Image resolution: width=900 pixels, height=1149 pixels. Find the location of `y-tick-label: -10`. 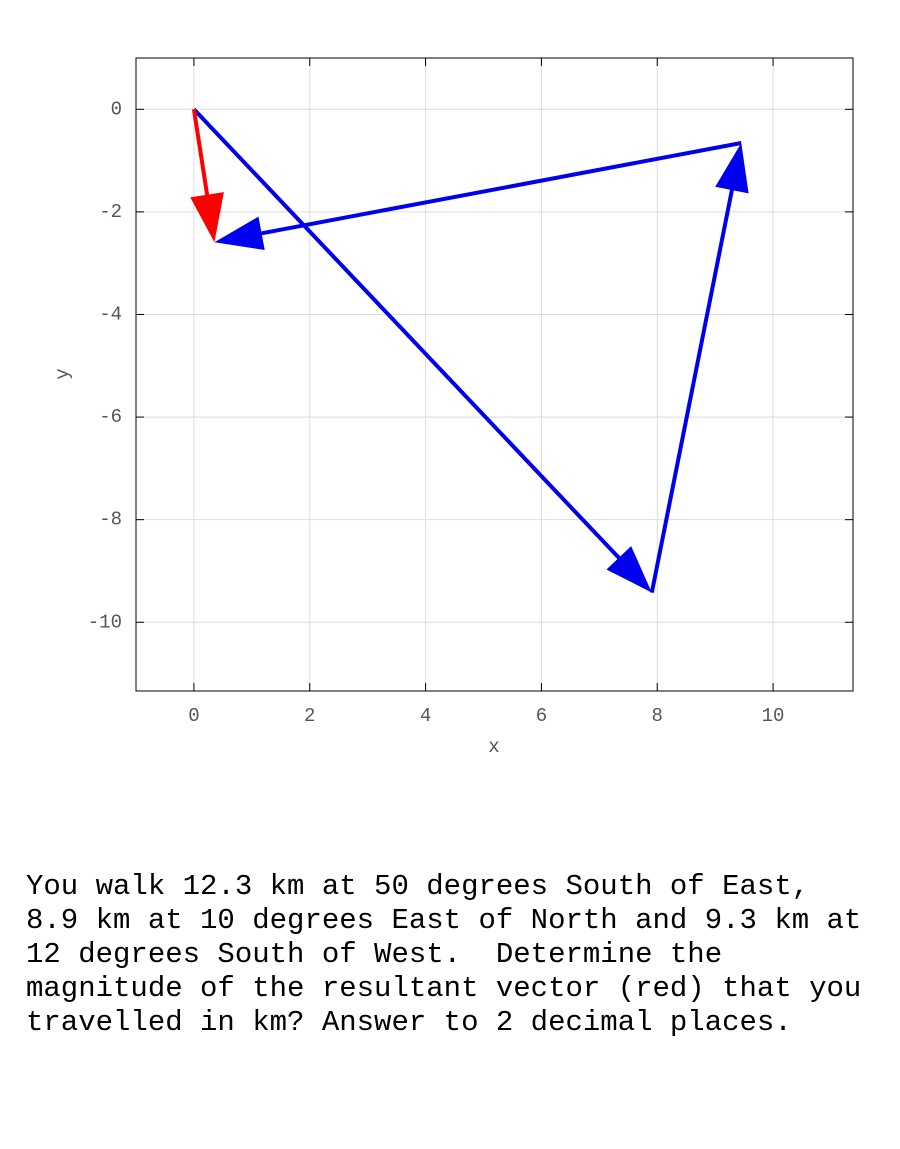

y-tick-label: -10 is located at coordinates (105, 622).